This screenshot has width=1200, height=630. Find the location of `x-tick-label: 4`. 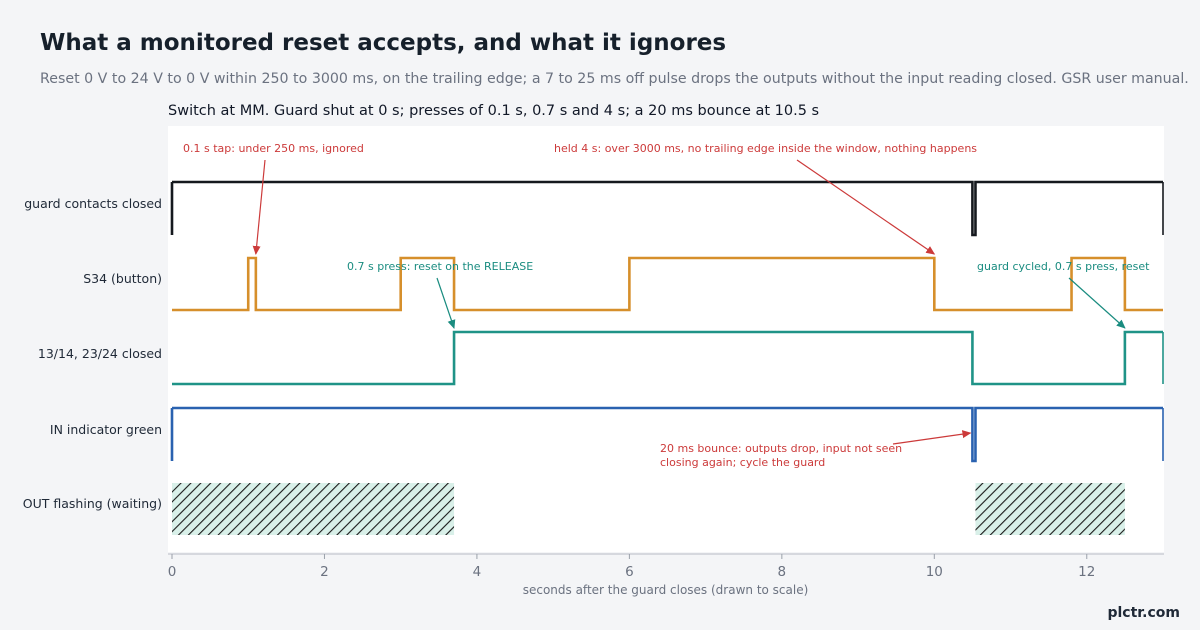

x-tick-label: 4 is located at coordinates (477, 572).